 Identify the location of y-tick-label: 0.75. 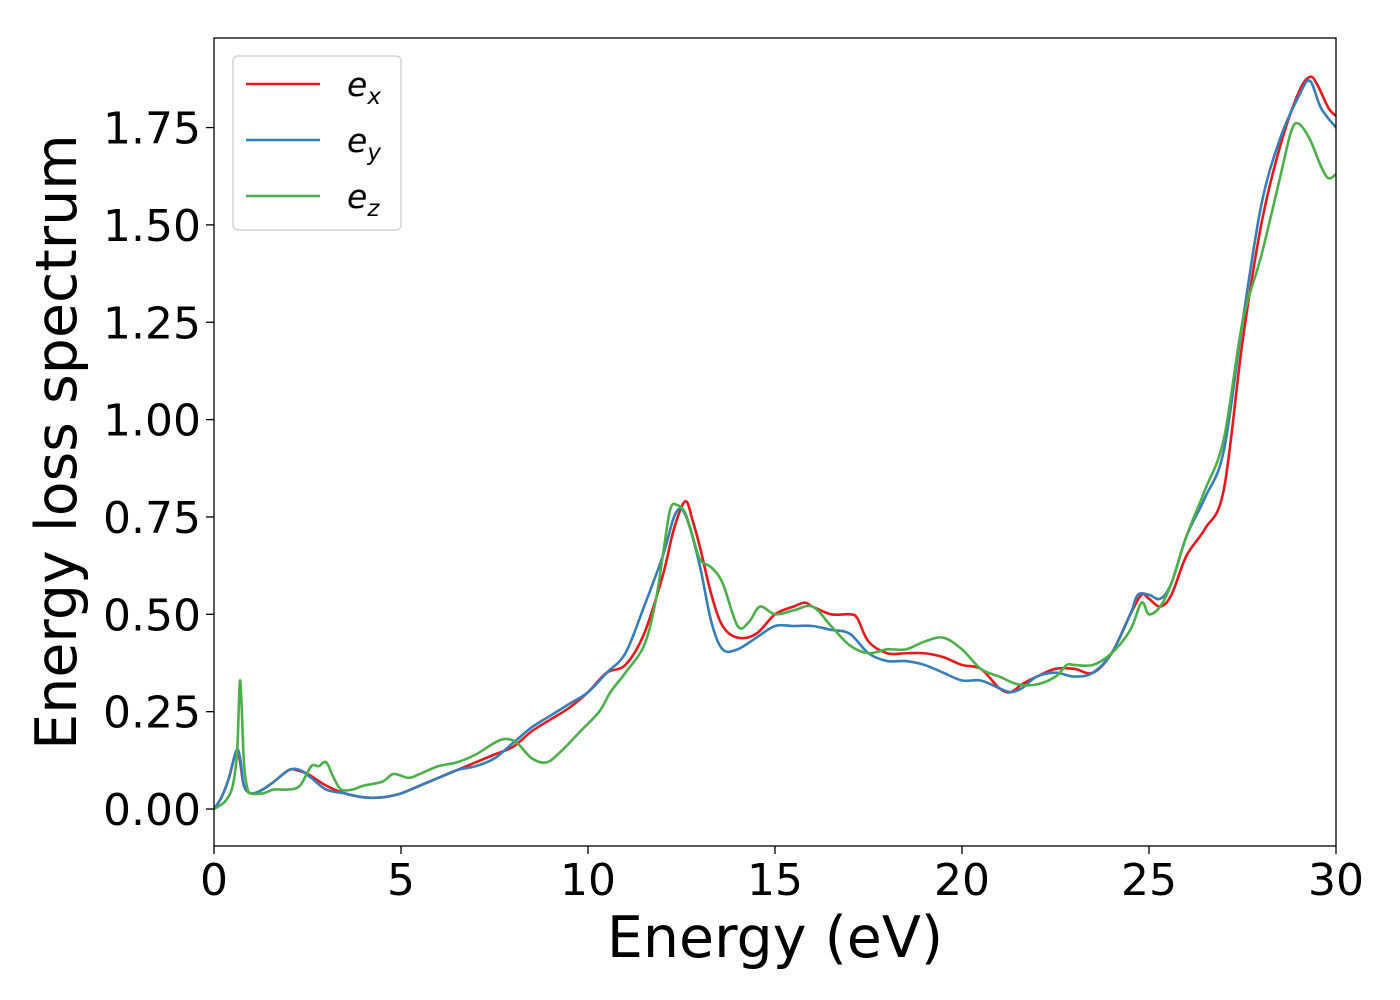
(152, 518).